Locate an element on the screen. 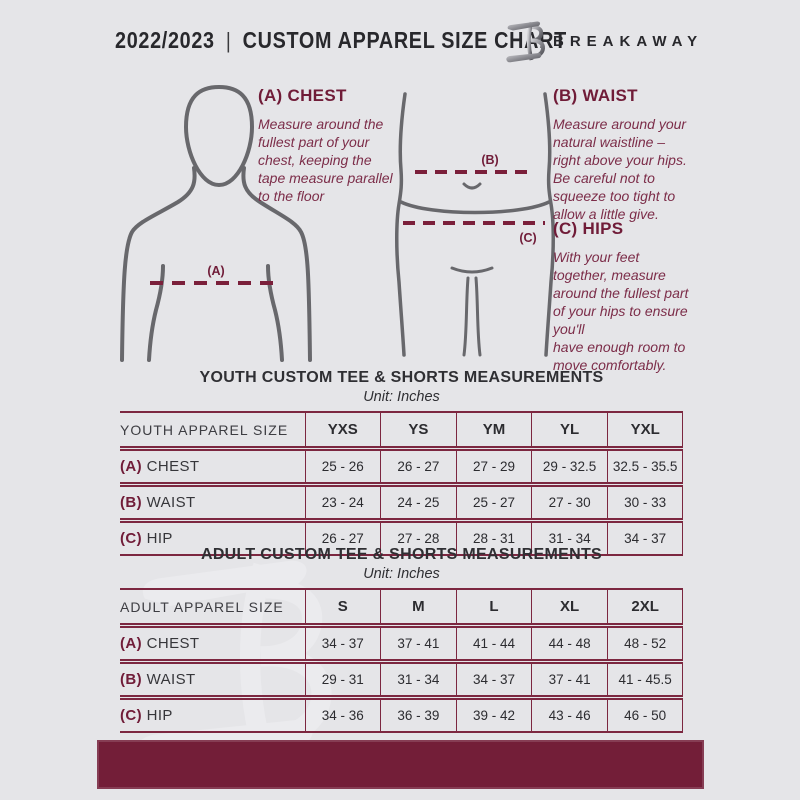 The width and height of the screenshot is (800, 800). size-col-header: YL is located at coordinates (569, 430).